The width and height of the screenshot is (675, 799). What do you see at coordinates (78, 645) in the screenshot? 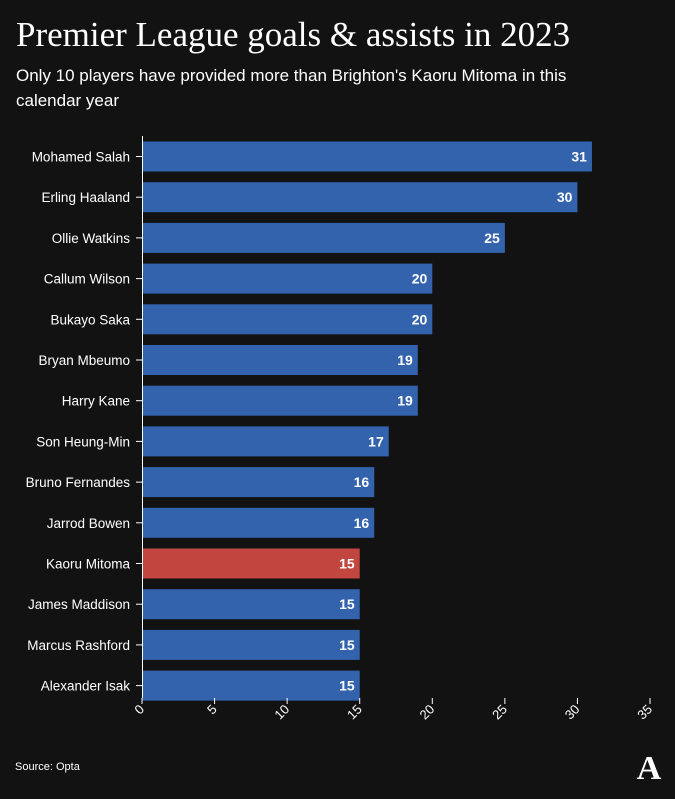
I see `category-label: Marcus Rashford` at bounding box center [78, 645].